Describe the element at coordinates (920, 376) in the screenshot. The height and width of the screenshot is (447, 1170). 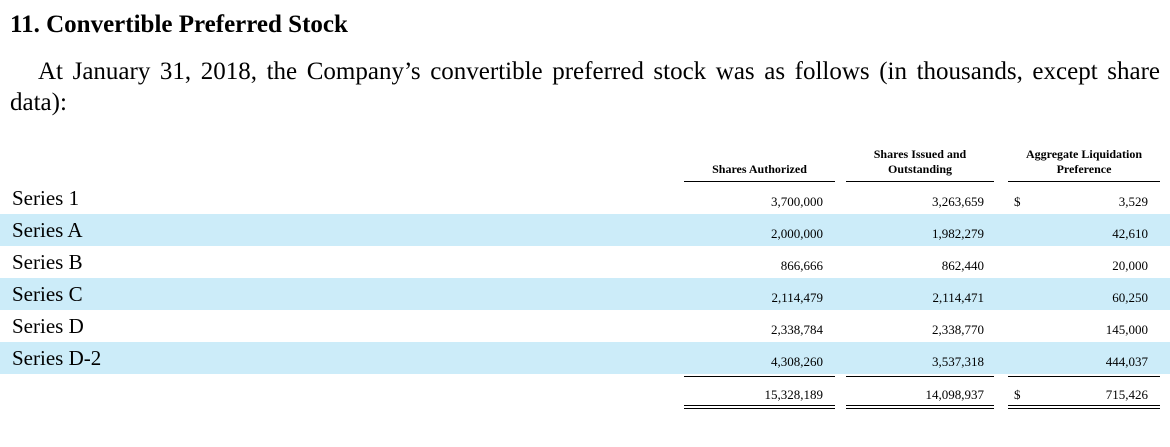
I see `total-rule-issued` at that location.